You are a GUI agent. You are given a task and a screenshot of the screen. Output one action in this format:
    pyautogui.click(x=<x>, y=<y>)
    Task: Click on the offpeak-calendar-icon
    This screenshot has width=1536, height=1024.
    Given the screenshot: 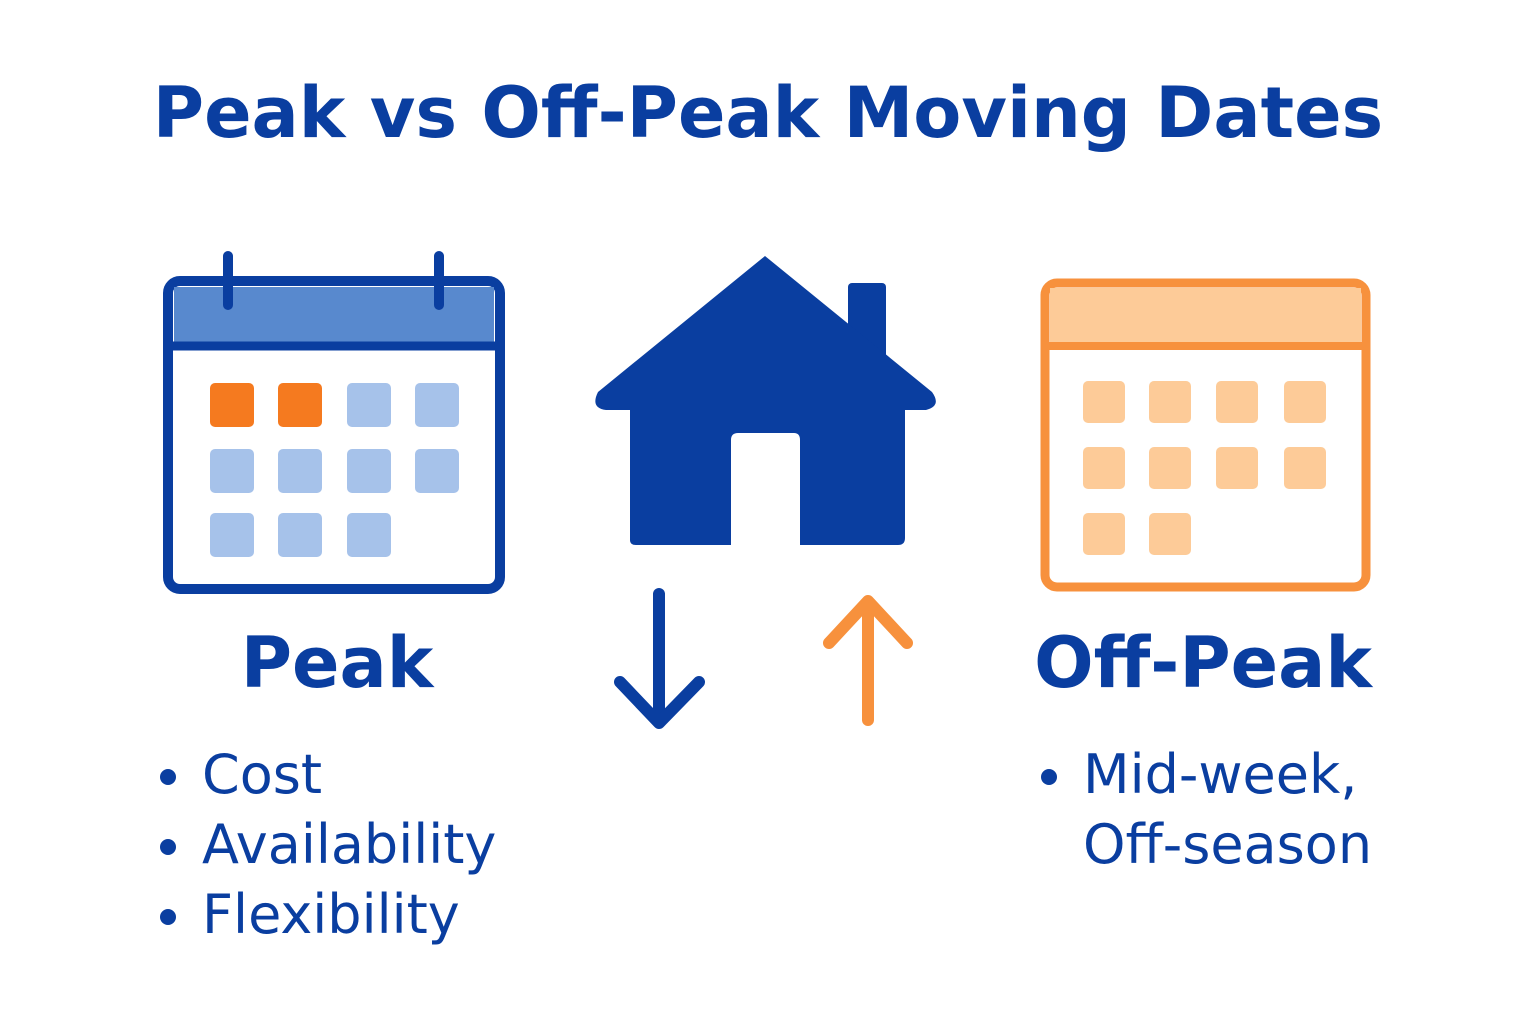 What is the action you would take?
    pyautogui.click(x=1205, y=435)
    